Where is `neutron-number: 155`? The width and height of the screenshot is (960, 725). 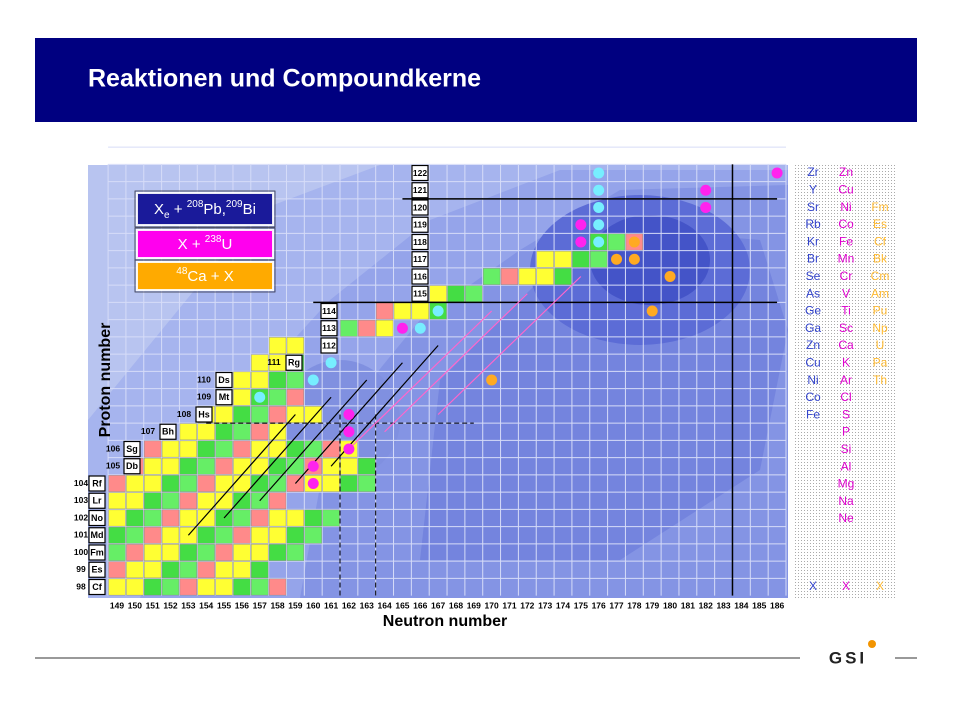
neutron-number: 155 is located at coordinates (224, 605).